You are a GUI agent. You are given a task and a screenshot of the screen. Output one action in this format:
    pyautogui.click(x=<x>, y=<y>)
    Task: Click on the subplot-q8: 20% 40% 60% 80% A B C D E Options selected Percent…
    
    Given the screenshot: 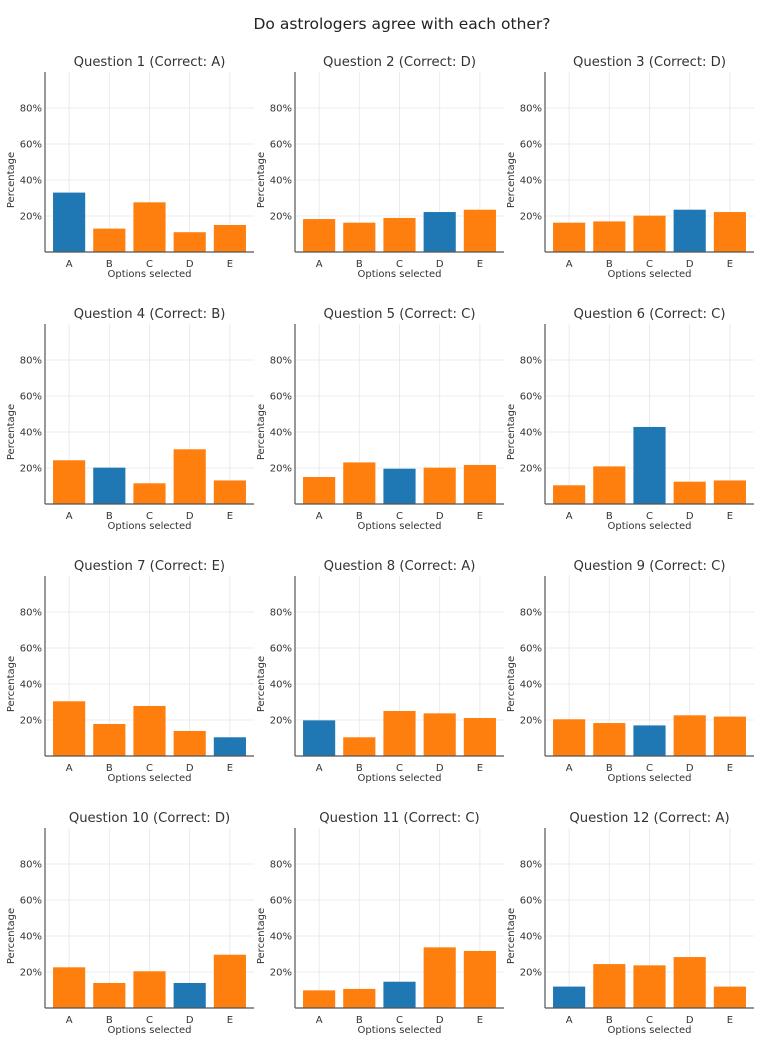 What is the action you would take?
    pyautogui.click(x=380, y=671)
    